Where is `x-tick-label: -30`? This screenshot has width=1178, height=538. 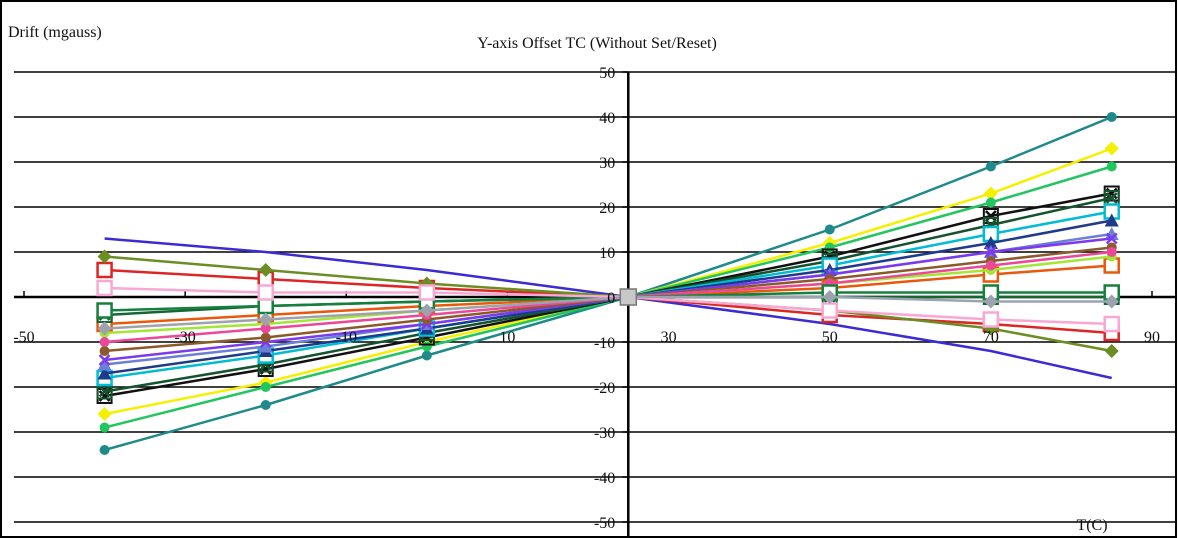 x-tick-label: -30 is located at coordinates (184, 337).